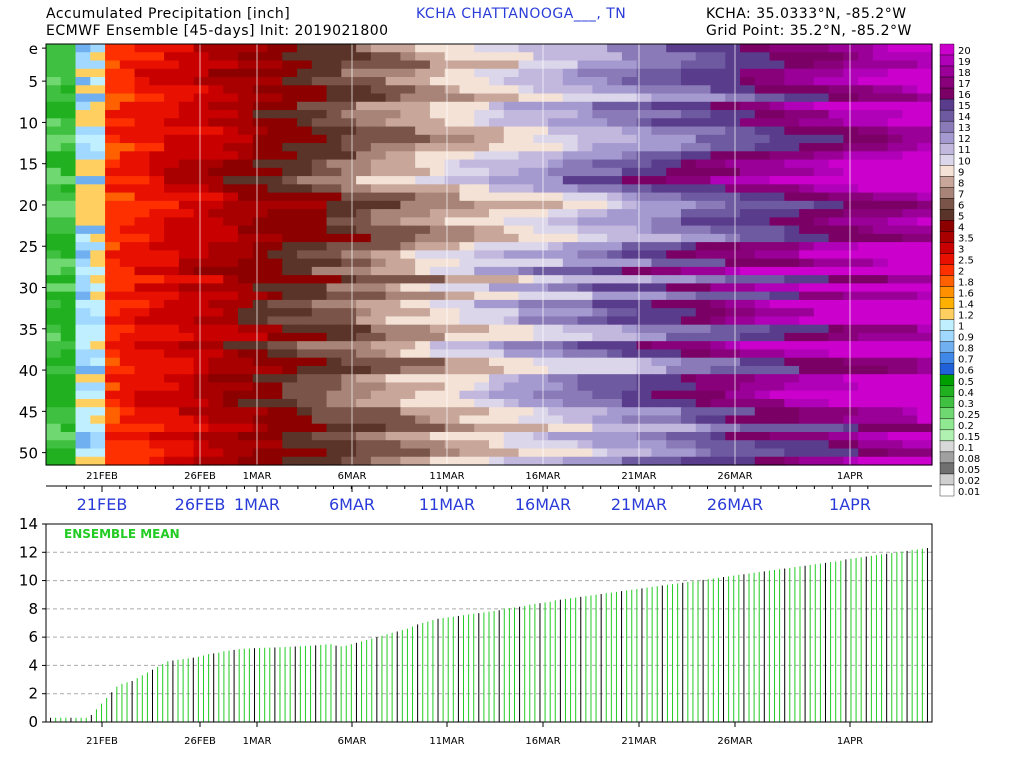  What do you see at coordinates (28, 454) in the screenshot?
I see `heatmap-y-label: 50` at bounding box center [28, 454].